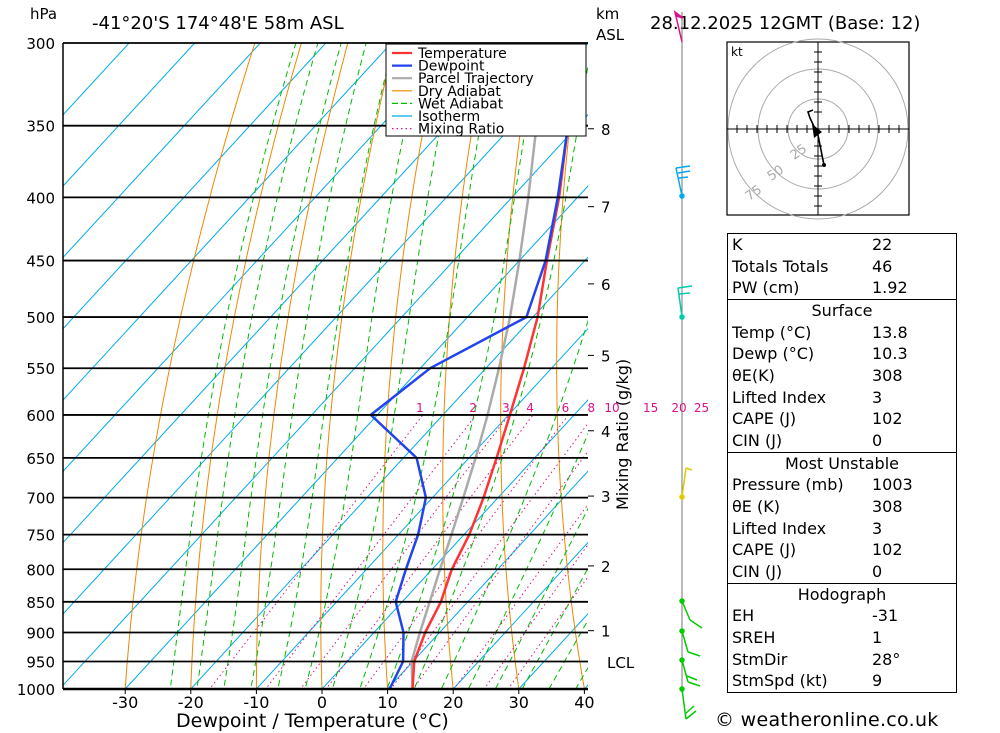 The width and height of the screenshot is (1000, 733). Describe the element at coordinates (820, 354) in the screenshot. I see `surface-row: Dewp (°C) 10.3` at that location.